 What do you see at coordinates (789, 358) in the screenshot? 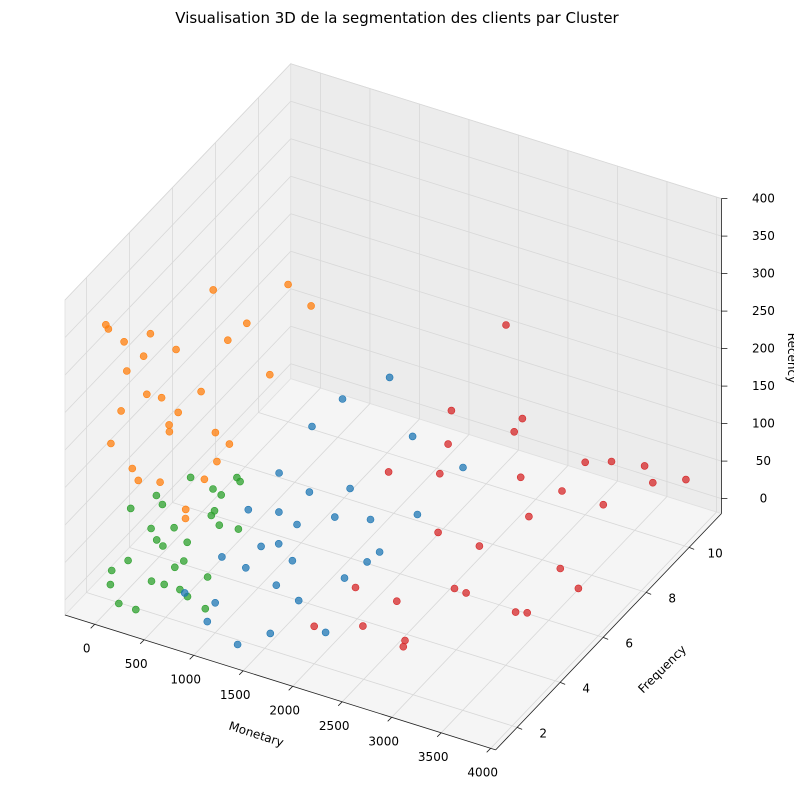
I see `z-axis-label: Recency` at bounding box center [789, 358].